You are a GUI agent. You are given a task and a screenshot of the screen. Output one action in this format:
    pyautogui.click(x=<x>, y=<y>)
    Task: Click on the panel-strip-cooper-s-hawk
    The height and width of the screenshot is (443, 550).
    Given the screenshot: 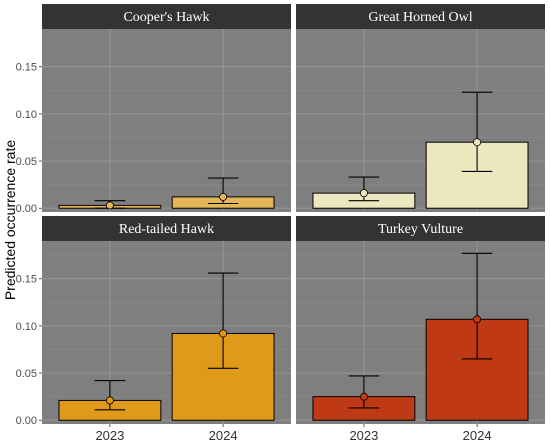 What is the action you would take?
    pyautogui.click(x=166, y=16)
    